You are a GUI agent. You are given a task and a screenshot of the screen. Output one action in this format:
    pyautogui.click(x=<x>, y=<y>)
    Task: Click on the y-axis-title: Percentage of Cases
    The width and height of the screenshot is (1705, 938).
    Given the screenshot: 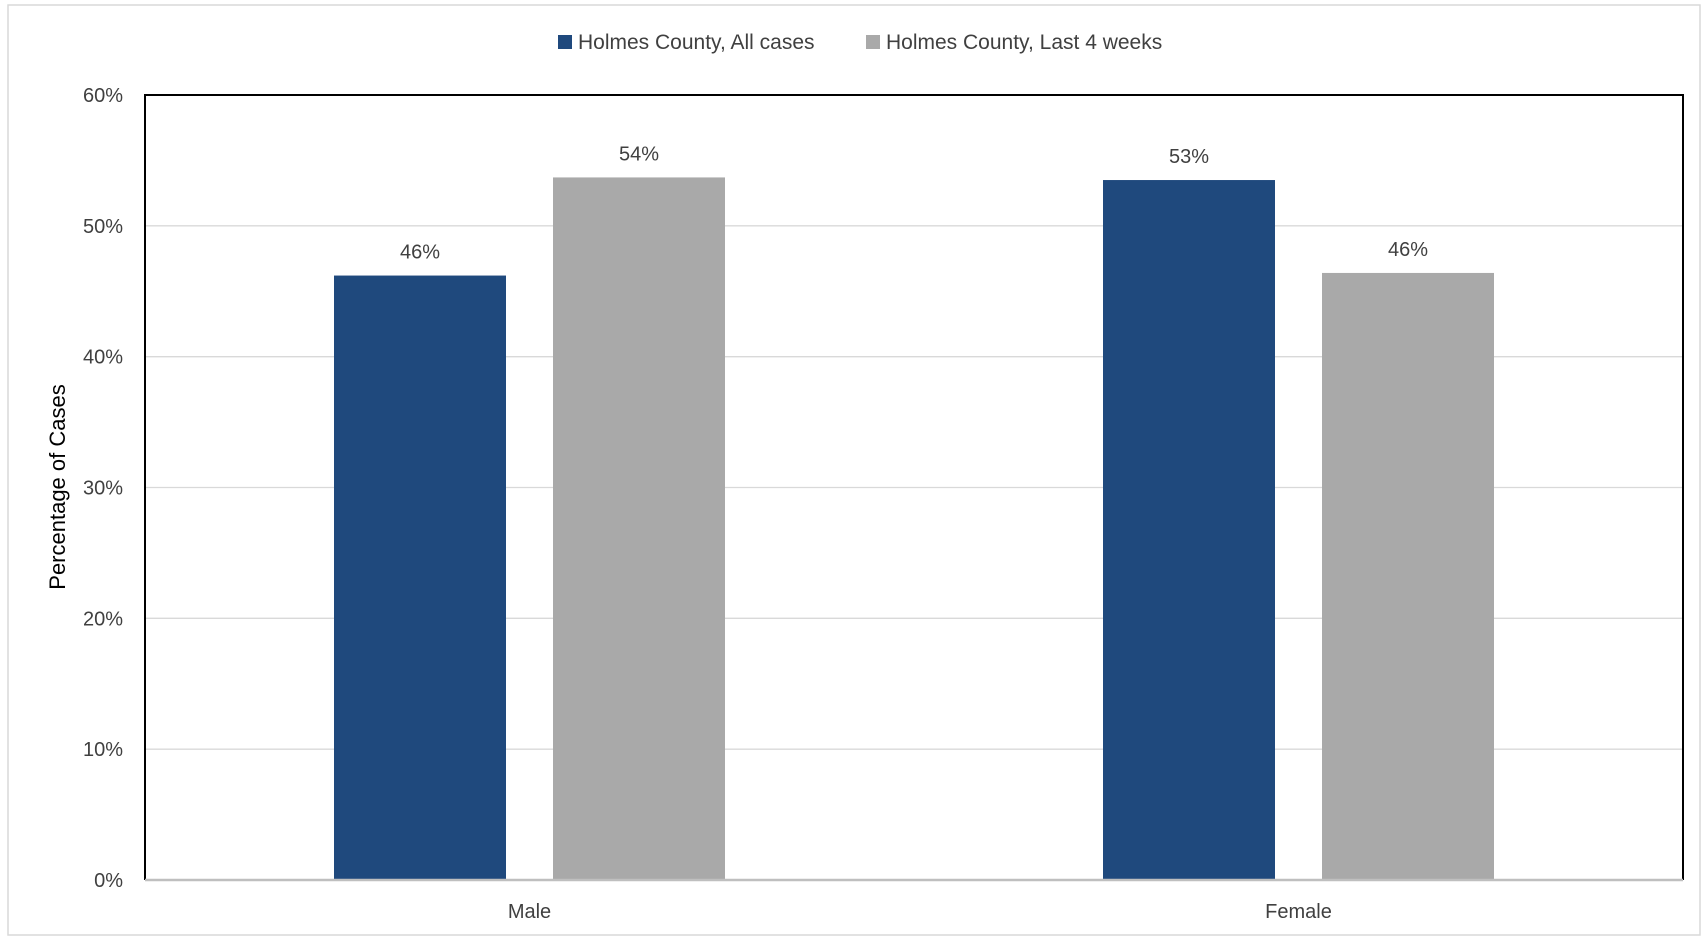 What is the action you would take?
    pyautogui.click(x=57, y=486)
    